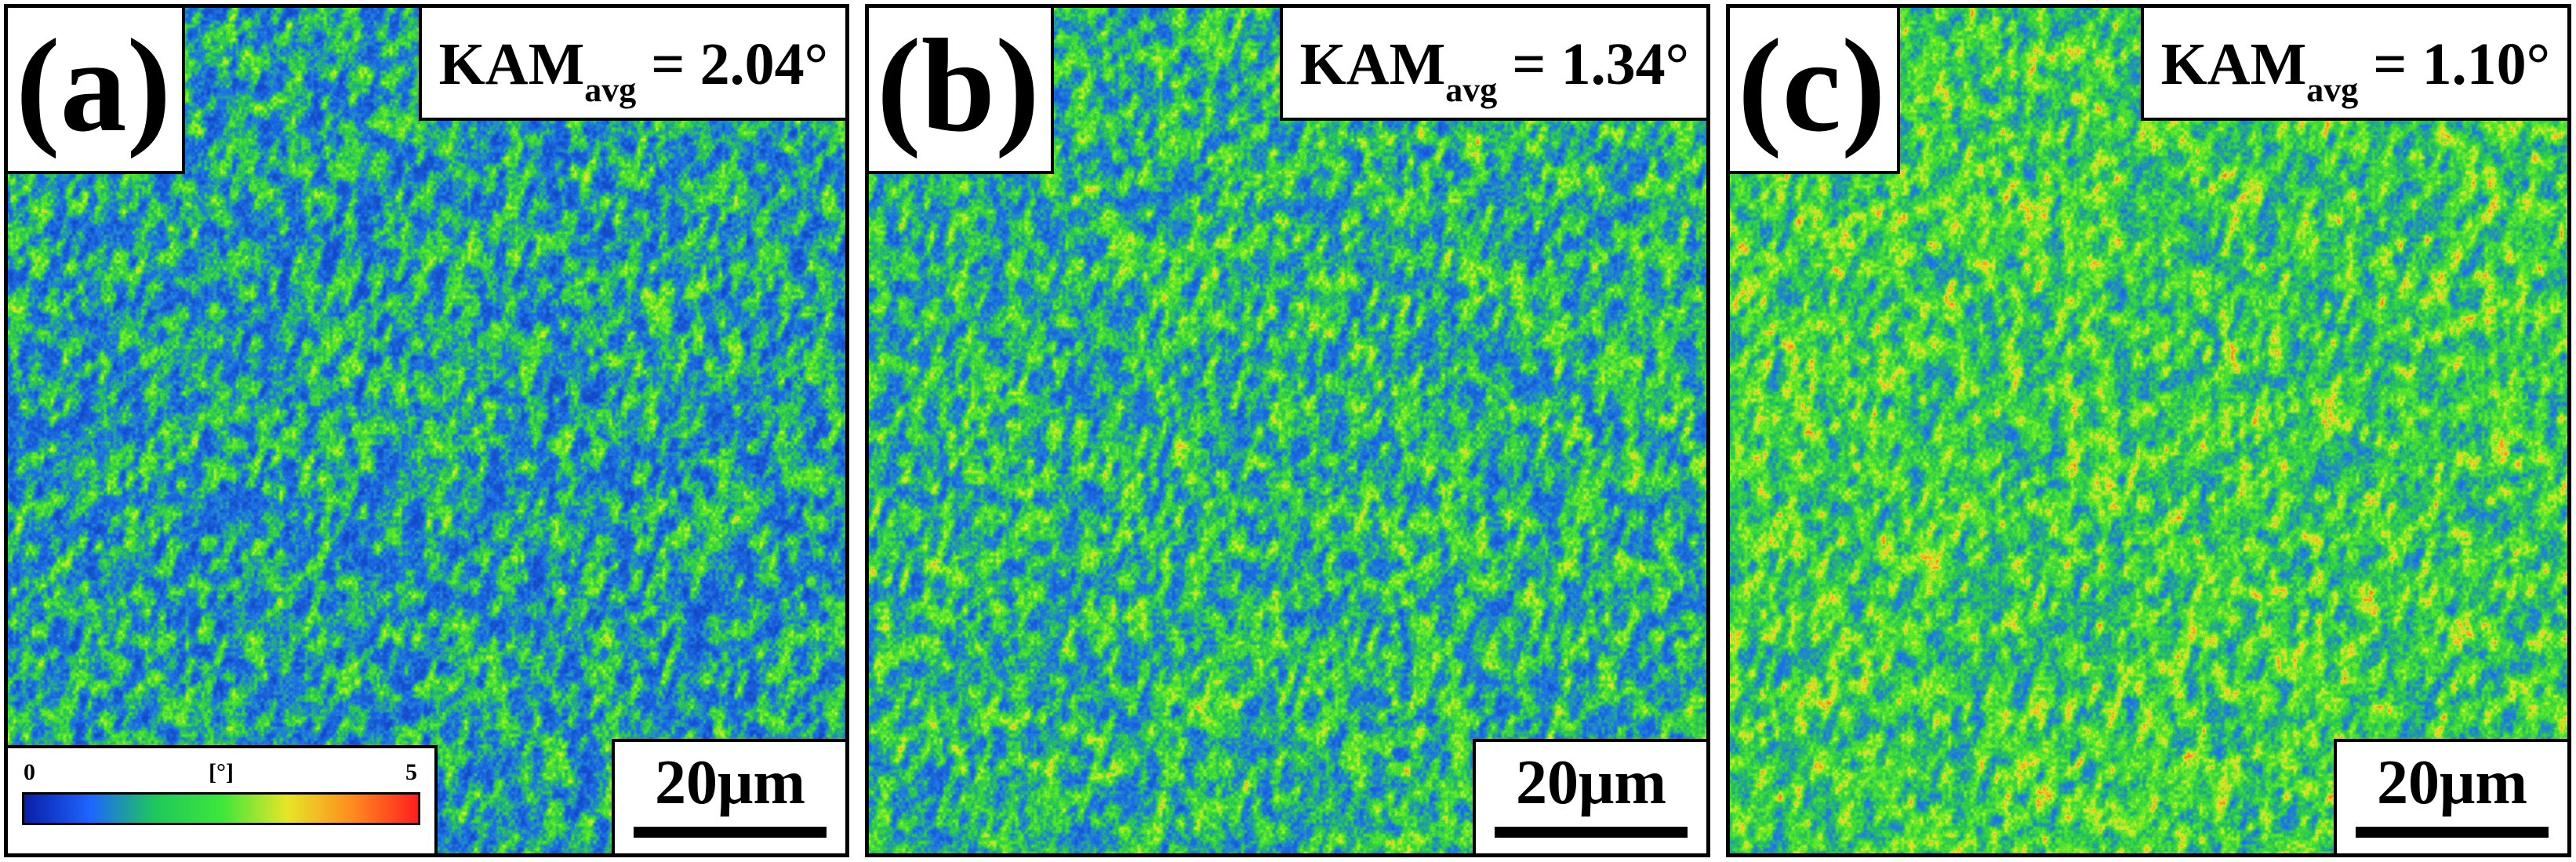  I want to click on legend-color-bar, so click(221, 808).